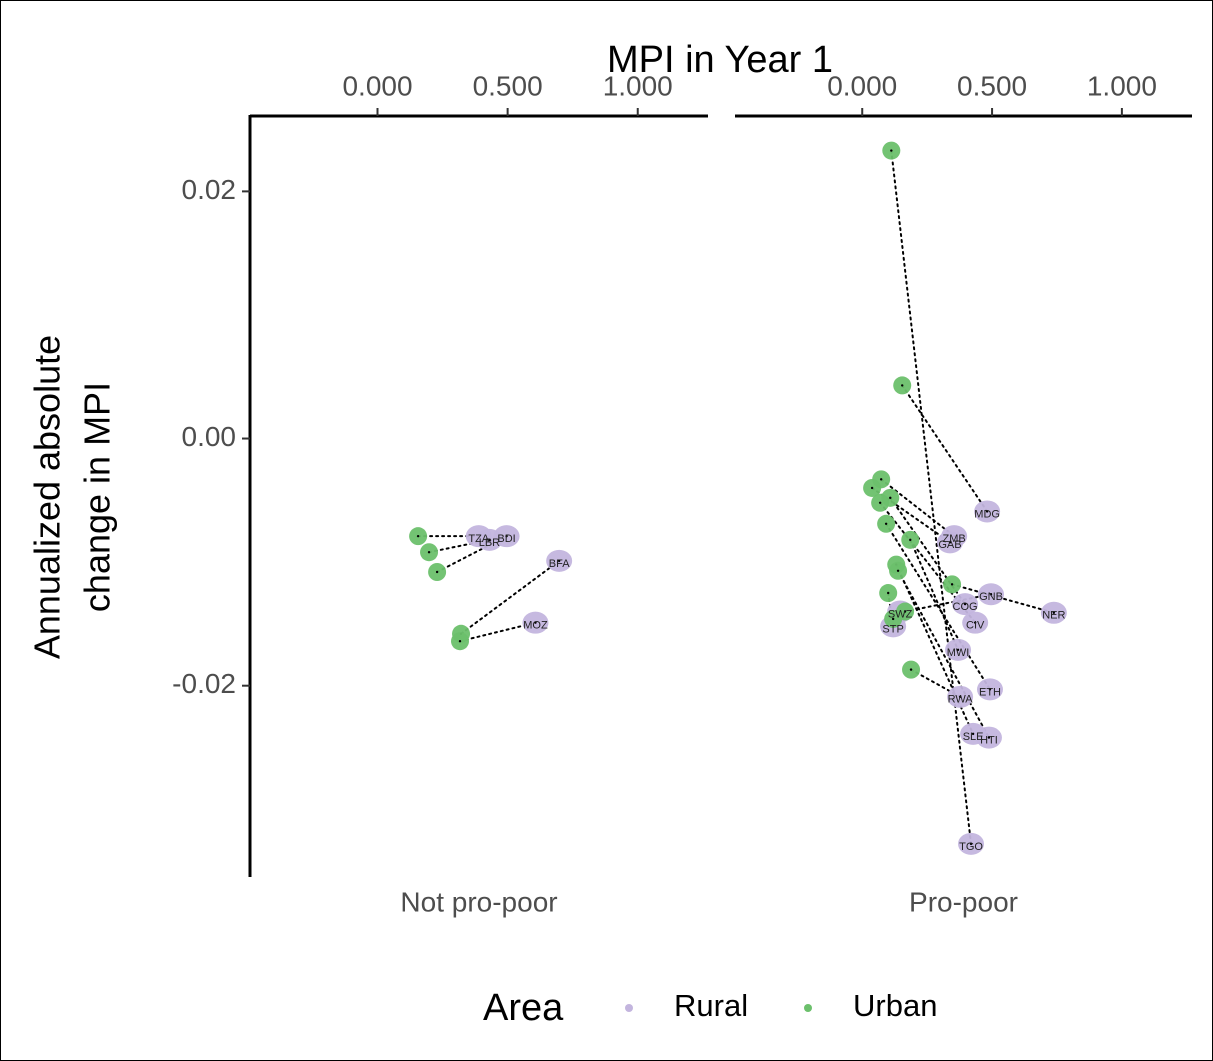 Image resolution: width=1213 pixels, height=1061 pixels. I want to click on country-label: COG, so click(965, 607).